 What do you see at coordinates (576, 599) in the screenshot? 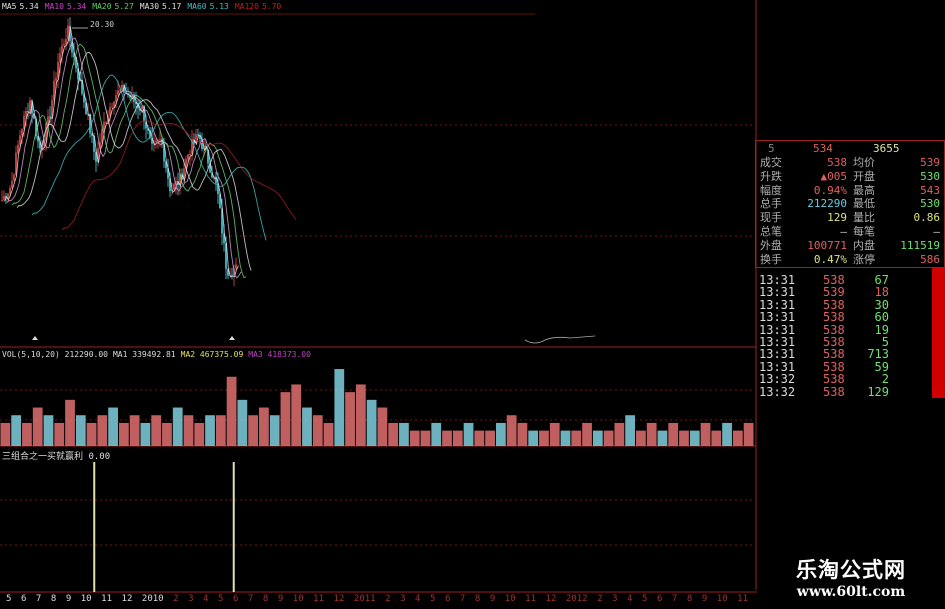
I see `x-tick-label: 2012` at bounding box center [576, 599].